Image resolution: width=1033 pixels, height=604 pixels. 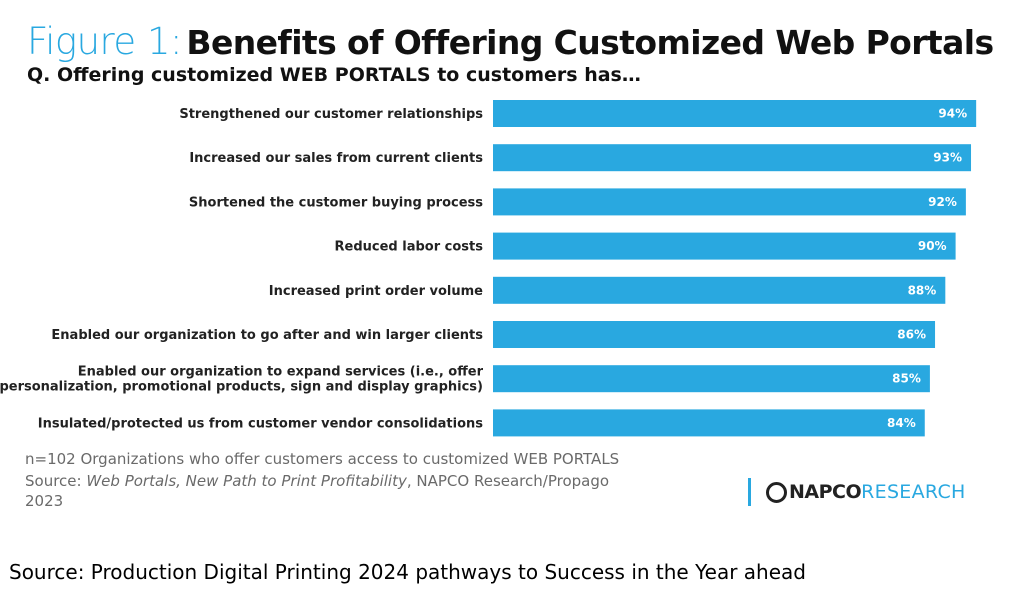 I want to click on napco-research-logo: NAPCO RESEARCH, so click(x=857, y=492).